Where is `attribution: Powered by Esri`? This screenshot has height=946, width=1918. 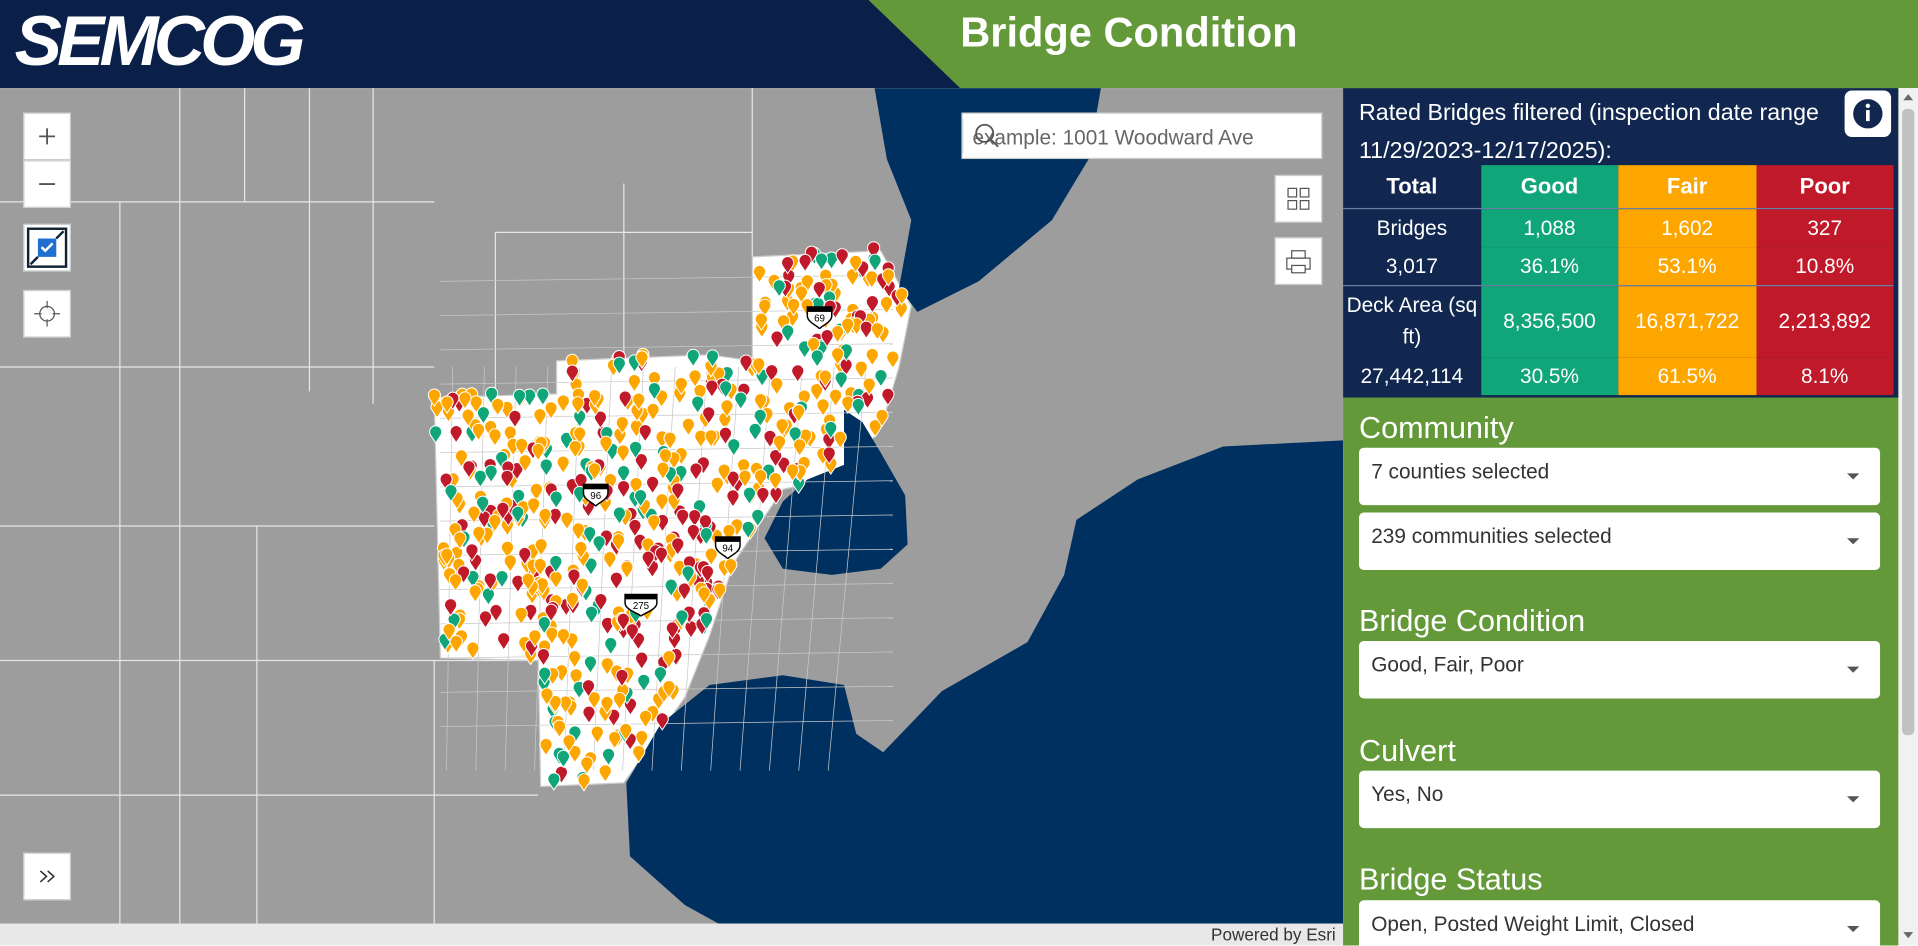
attribution: Powered by Esri is located at coordinates (1273, 934).